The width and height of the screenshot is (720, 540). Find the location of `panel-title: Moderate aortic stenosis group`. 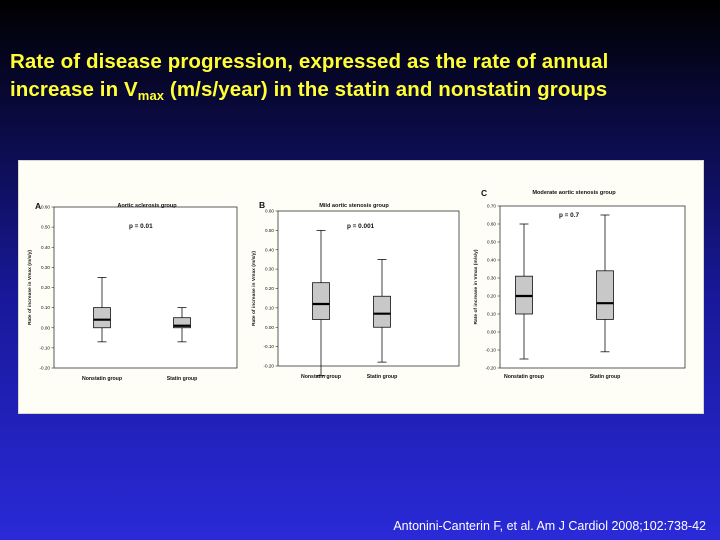

panel-title: Moderate aortic stenosis group is located at coordinates (574, 193).